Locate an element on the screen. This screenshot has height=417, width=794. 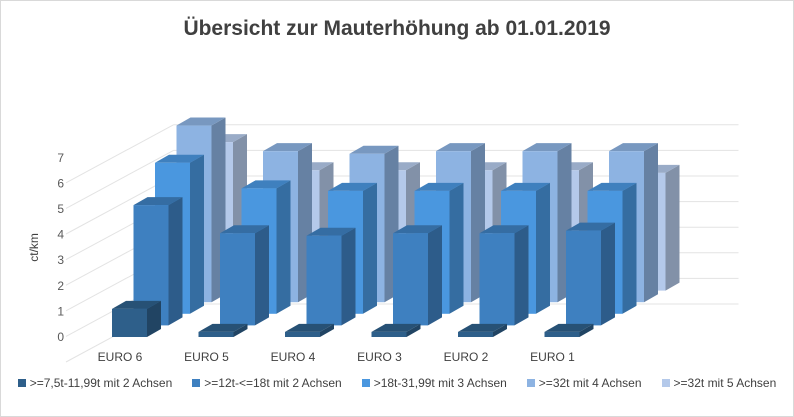
legend-item: >18t-31,99t mit 3 Achsen is located at coordinates (434, 383).